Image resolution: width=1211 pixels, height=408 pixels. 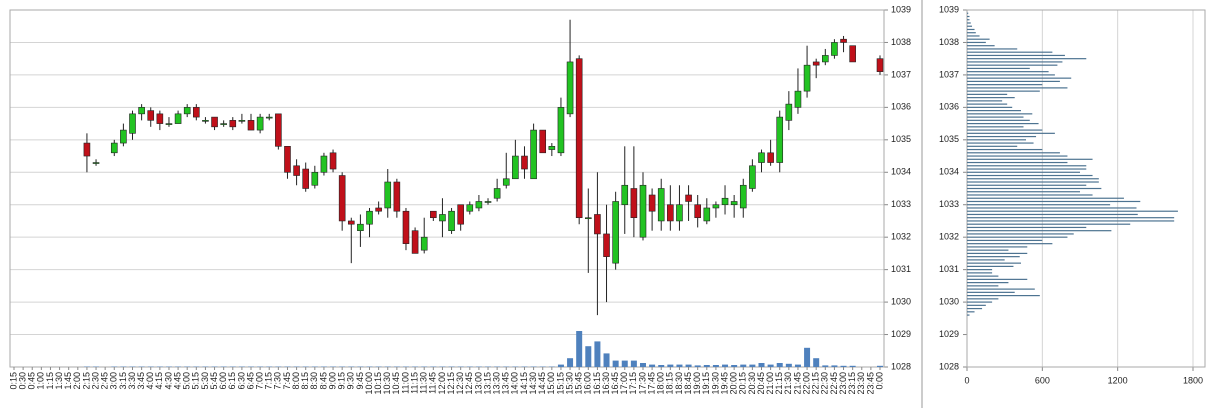 What do you see at coordinates (159, 381) in the screenshot?
I see `x-tick-label: 4:15` at bounding box center [159, 381].